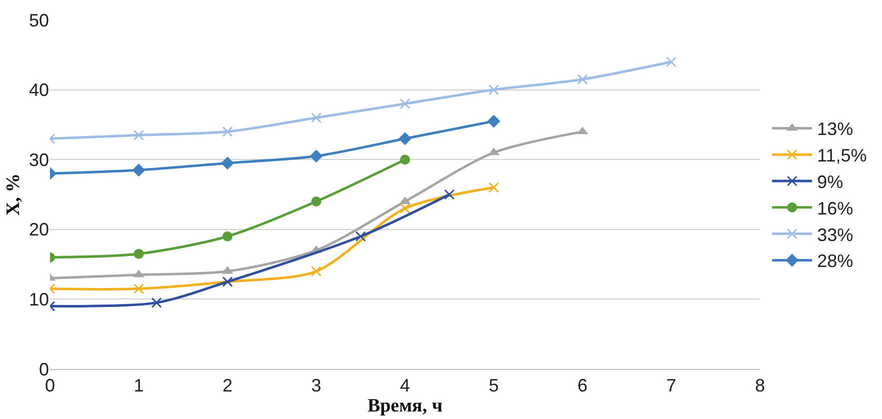 The height and width of the screenshot is (419, 882). I want to click on legend-label: 28%, so click(835, 261).